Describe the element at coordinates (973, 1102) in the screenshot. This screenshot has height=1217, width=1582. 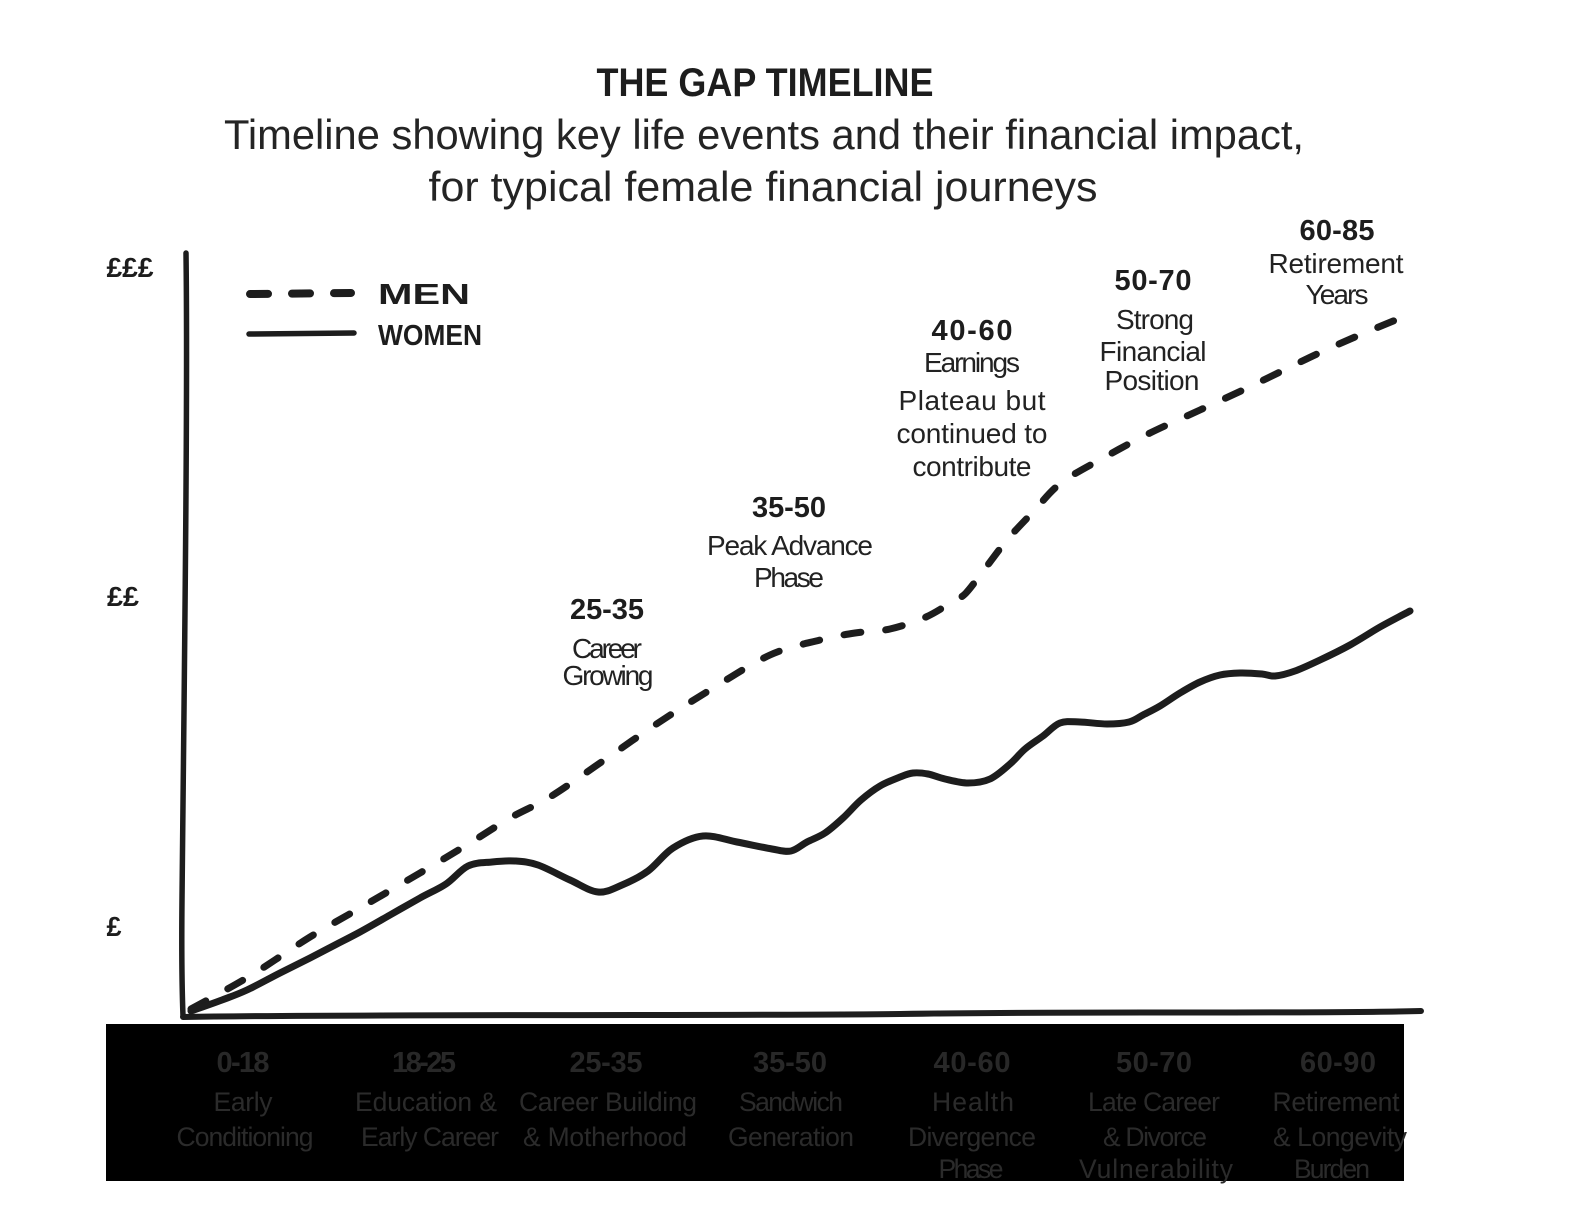
I see `svg-text: Health` at that location.